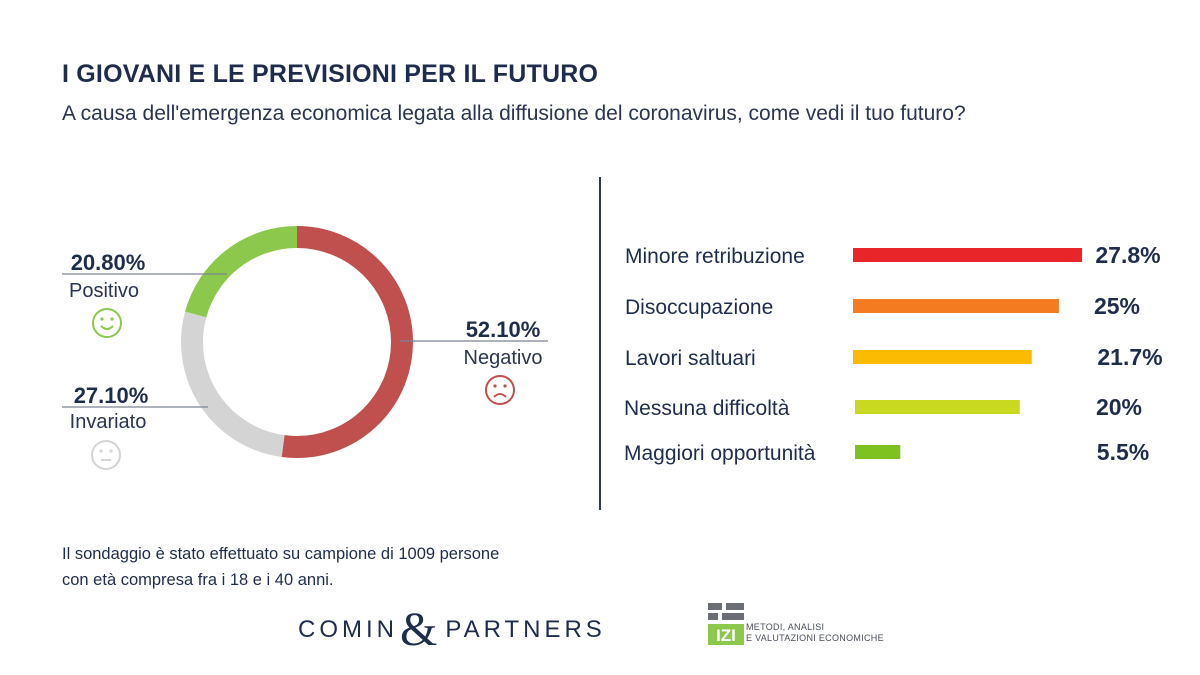 The width and height of the screenshot is (1200, 675). What do you see at coordinates (1117, 306) in the screenshot?
I see `bar-value-2: 25%` at bounding box center [1117, 306].